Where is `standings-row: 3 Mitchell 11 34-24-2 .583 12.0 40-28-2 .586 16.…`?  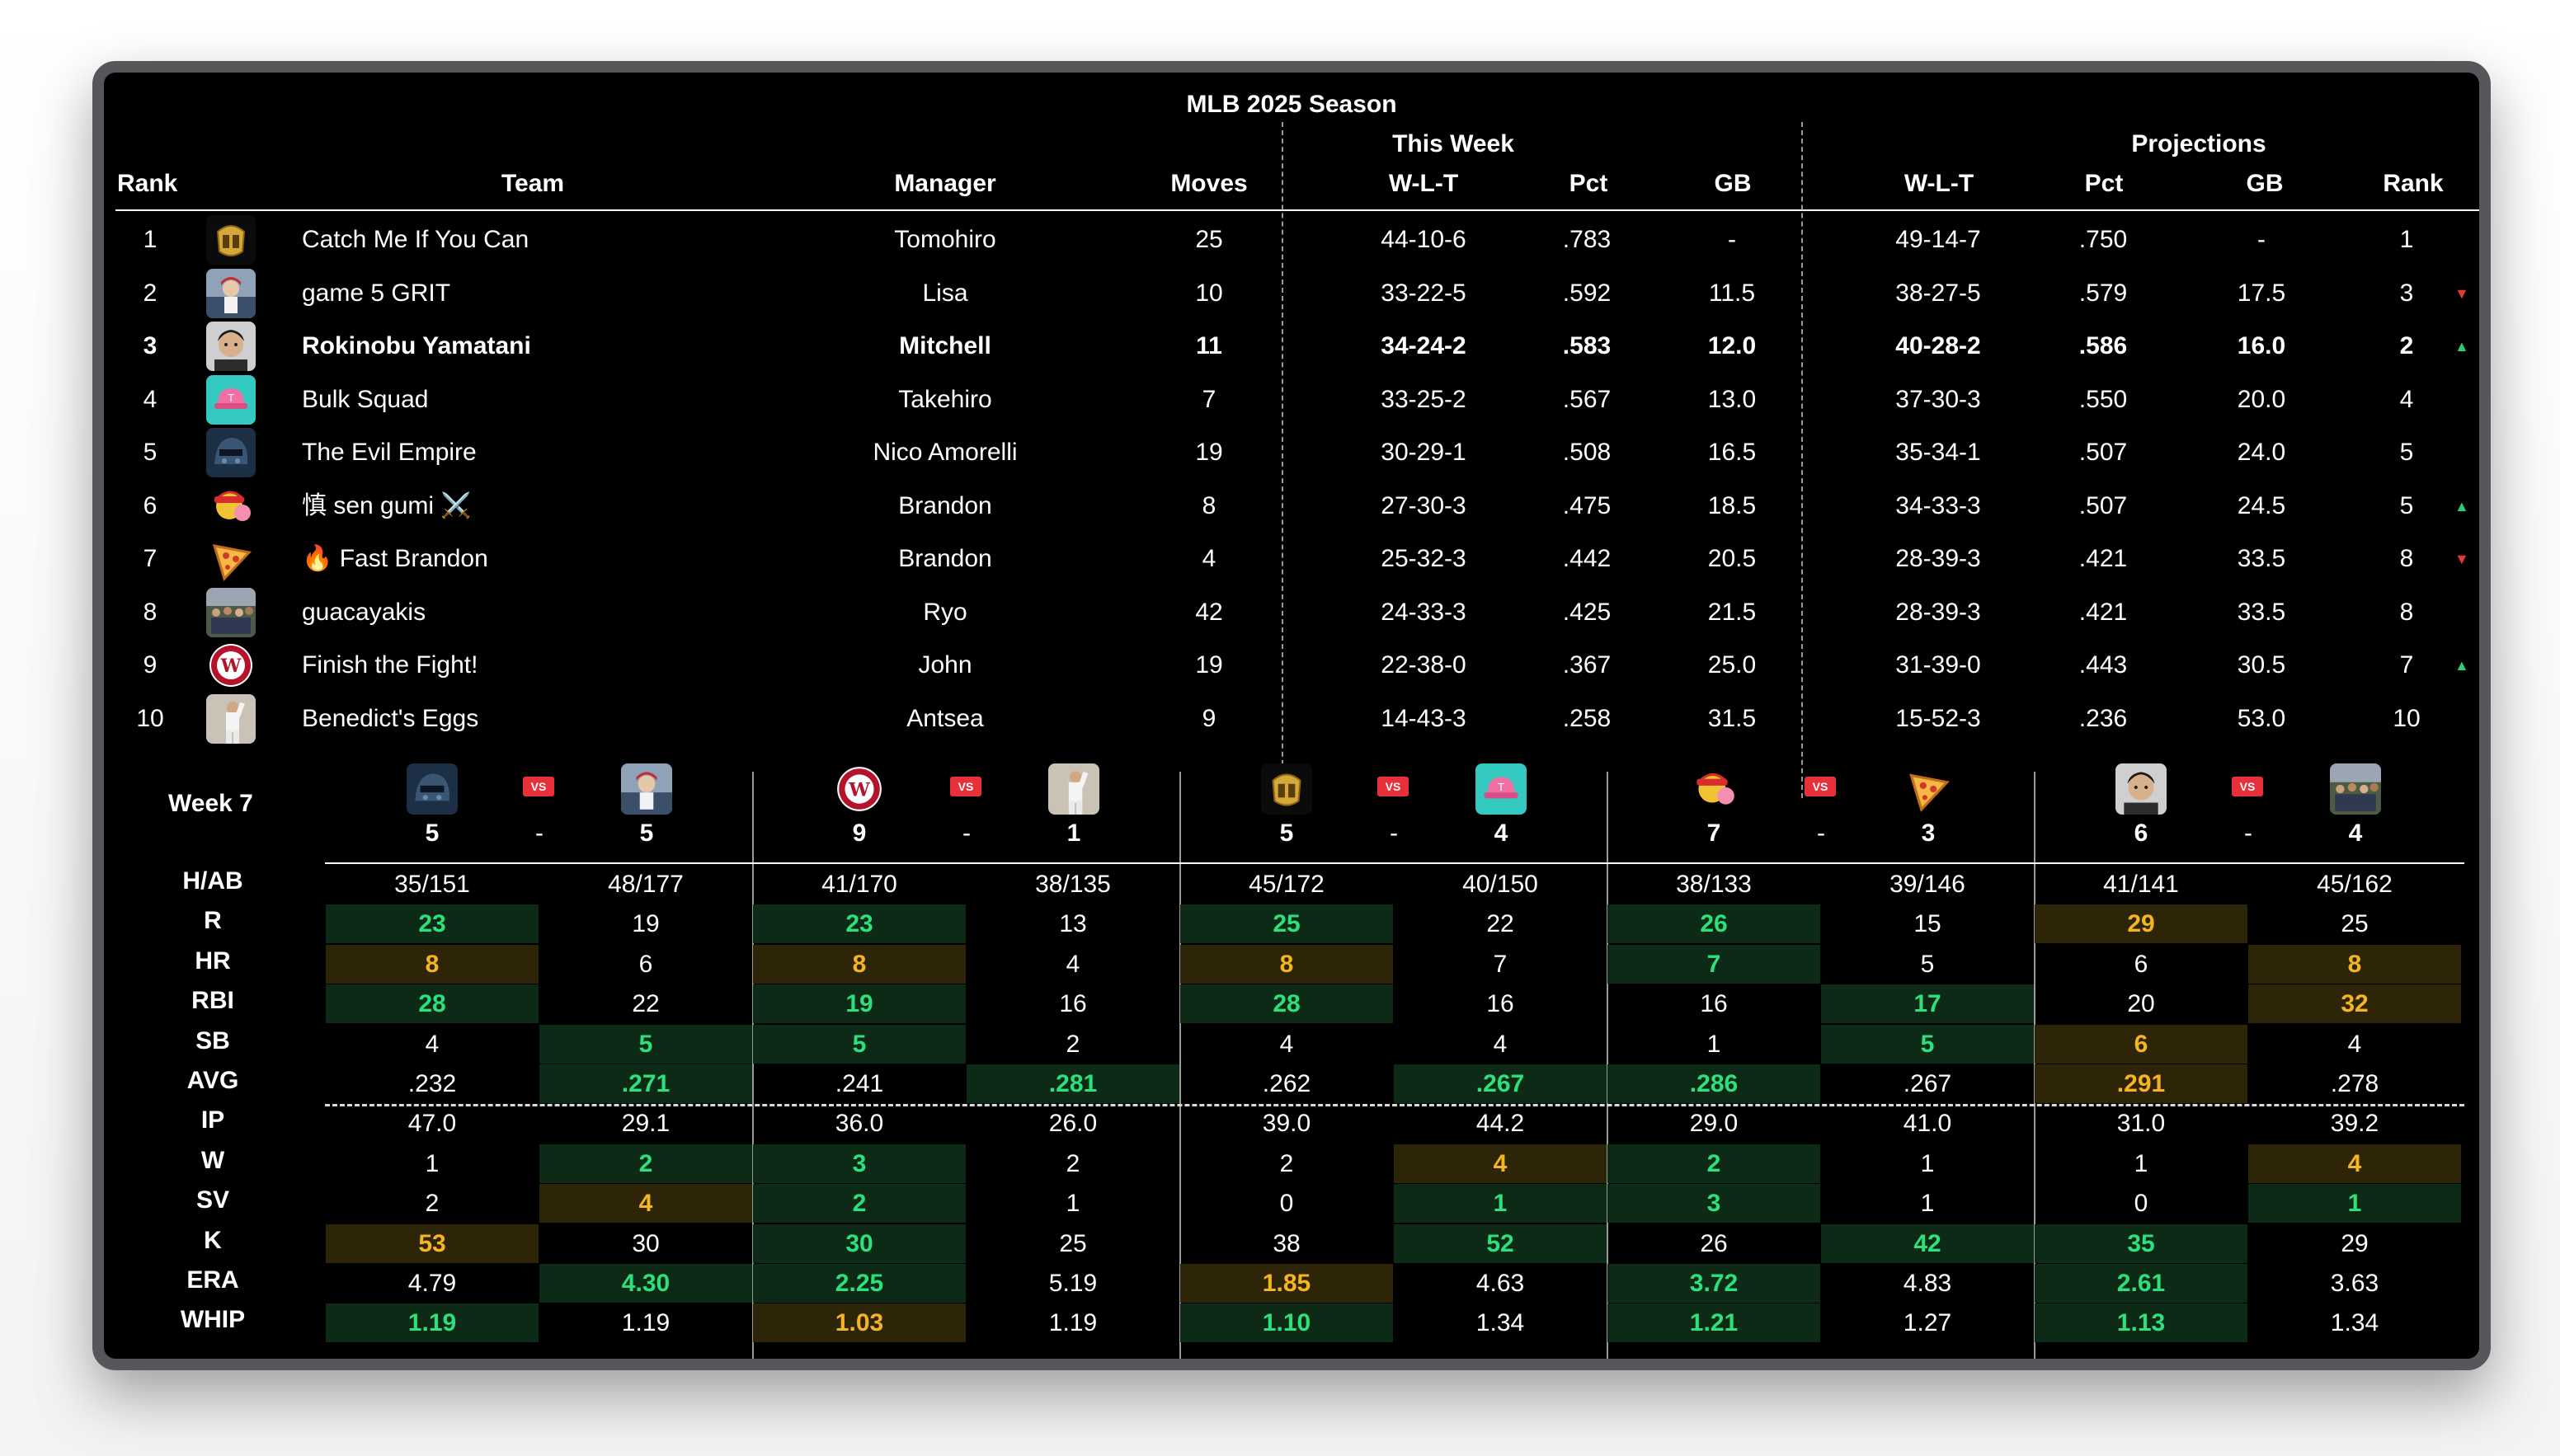 standings-row: 3 Mitchell 11 34-24-2 .583 12.0 40-28-2 .586 16.… is located at coordinates (1291, 346).